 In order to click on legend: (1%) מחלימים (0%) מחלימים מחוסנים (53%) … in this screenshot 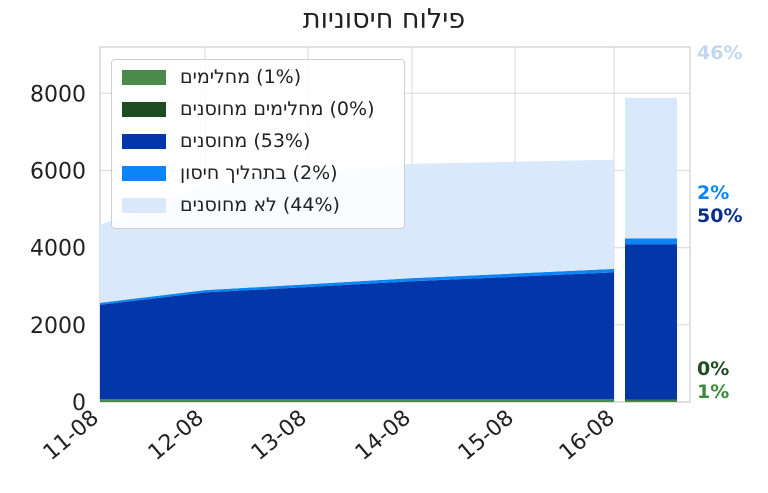, I will do `click(258, 144)`.